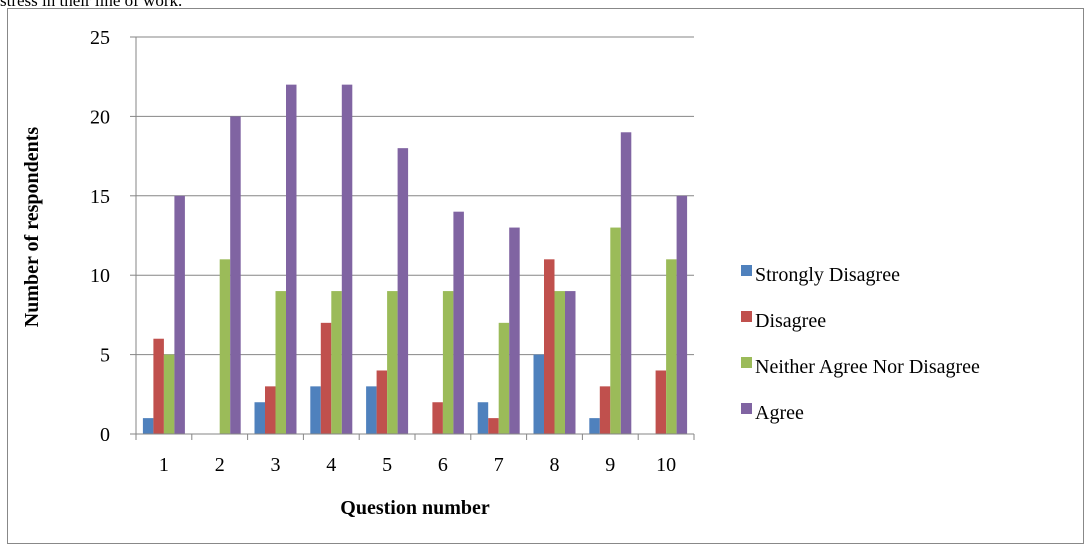 This screenshot has width=1086, height=546. What do you see at coordinates (100, 197) in the screenshot?
I see `y-tick-label: 15` at bounding box center [100, 197].